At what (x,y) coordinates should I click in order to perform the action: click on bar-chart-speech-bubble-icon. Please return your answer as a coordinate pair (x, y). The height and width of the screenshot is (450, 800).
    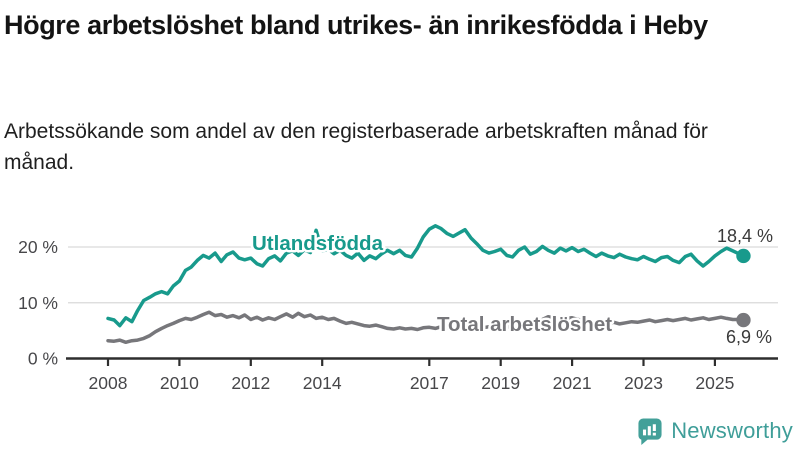
    Looking at the image, I should click on (650, 431).